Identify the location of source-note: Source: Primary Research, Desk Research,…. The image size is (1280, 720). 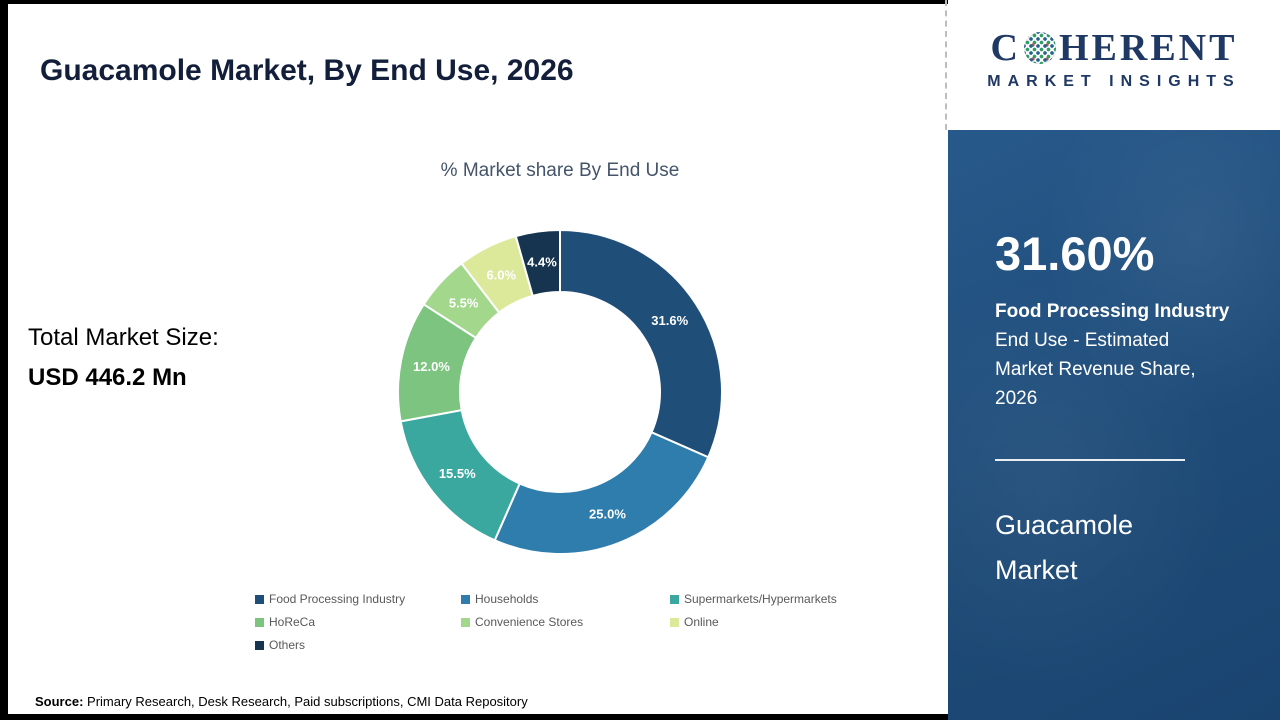
(281, 701).